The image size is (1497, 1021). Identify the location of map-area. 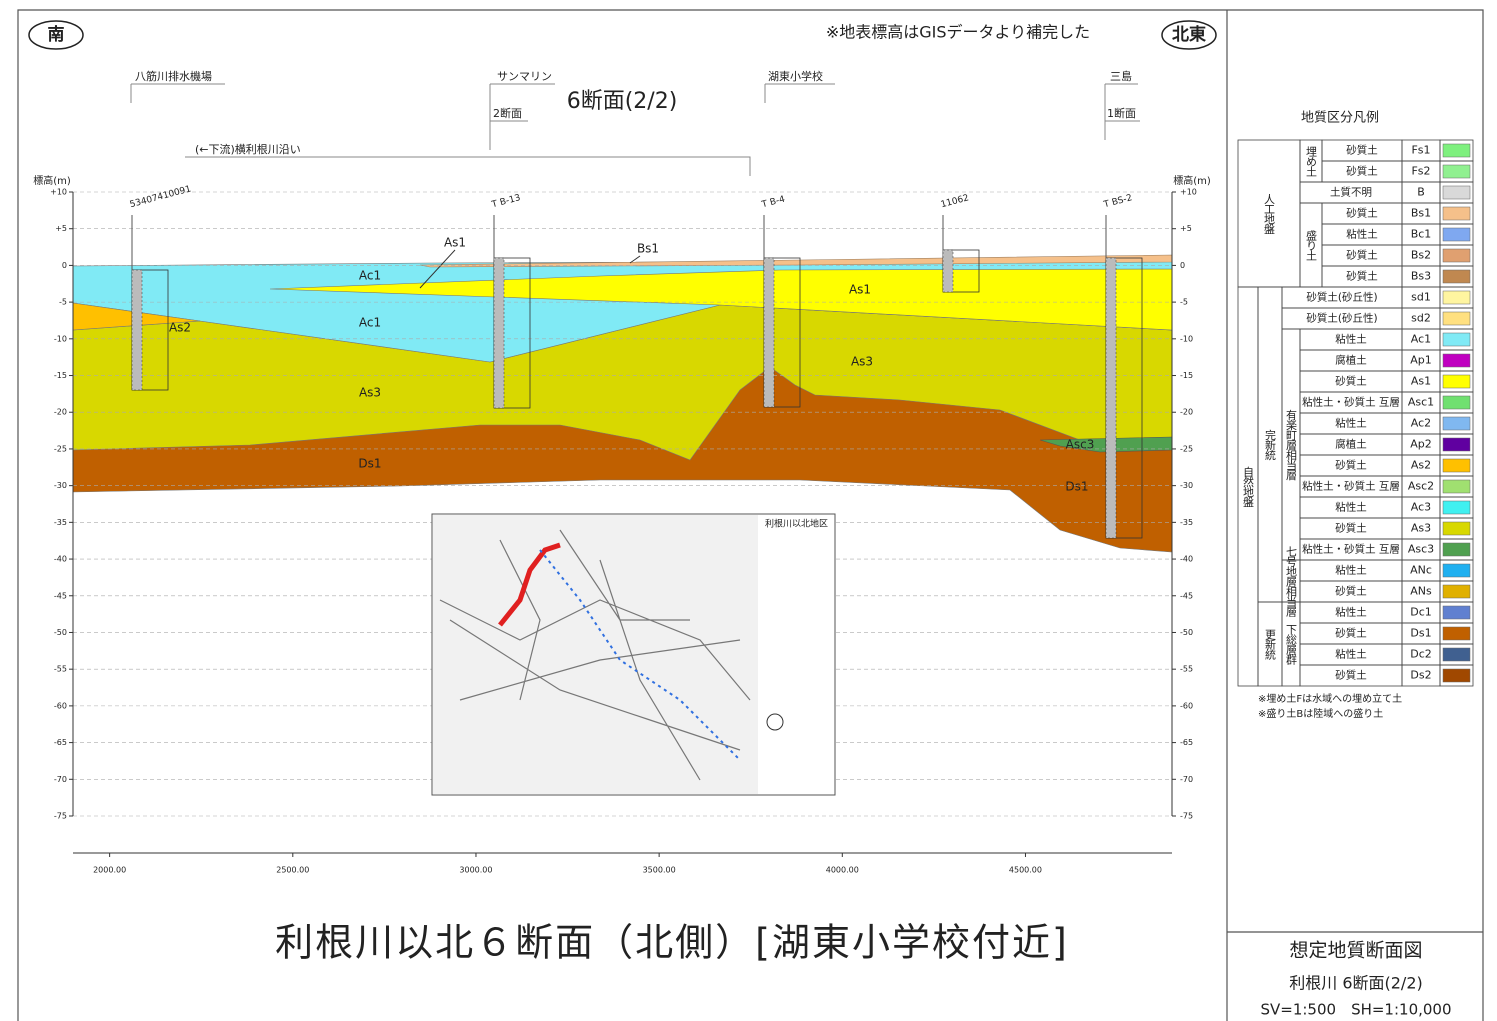
(595, 654).